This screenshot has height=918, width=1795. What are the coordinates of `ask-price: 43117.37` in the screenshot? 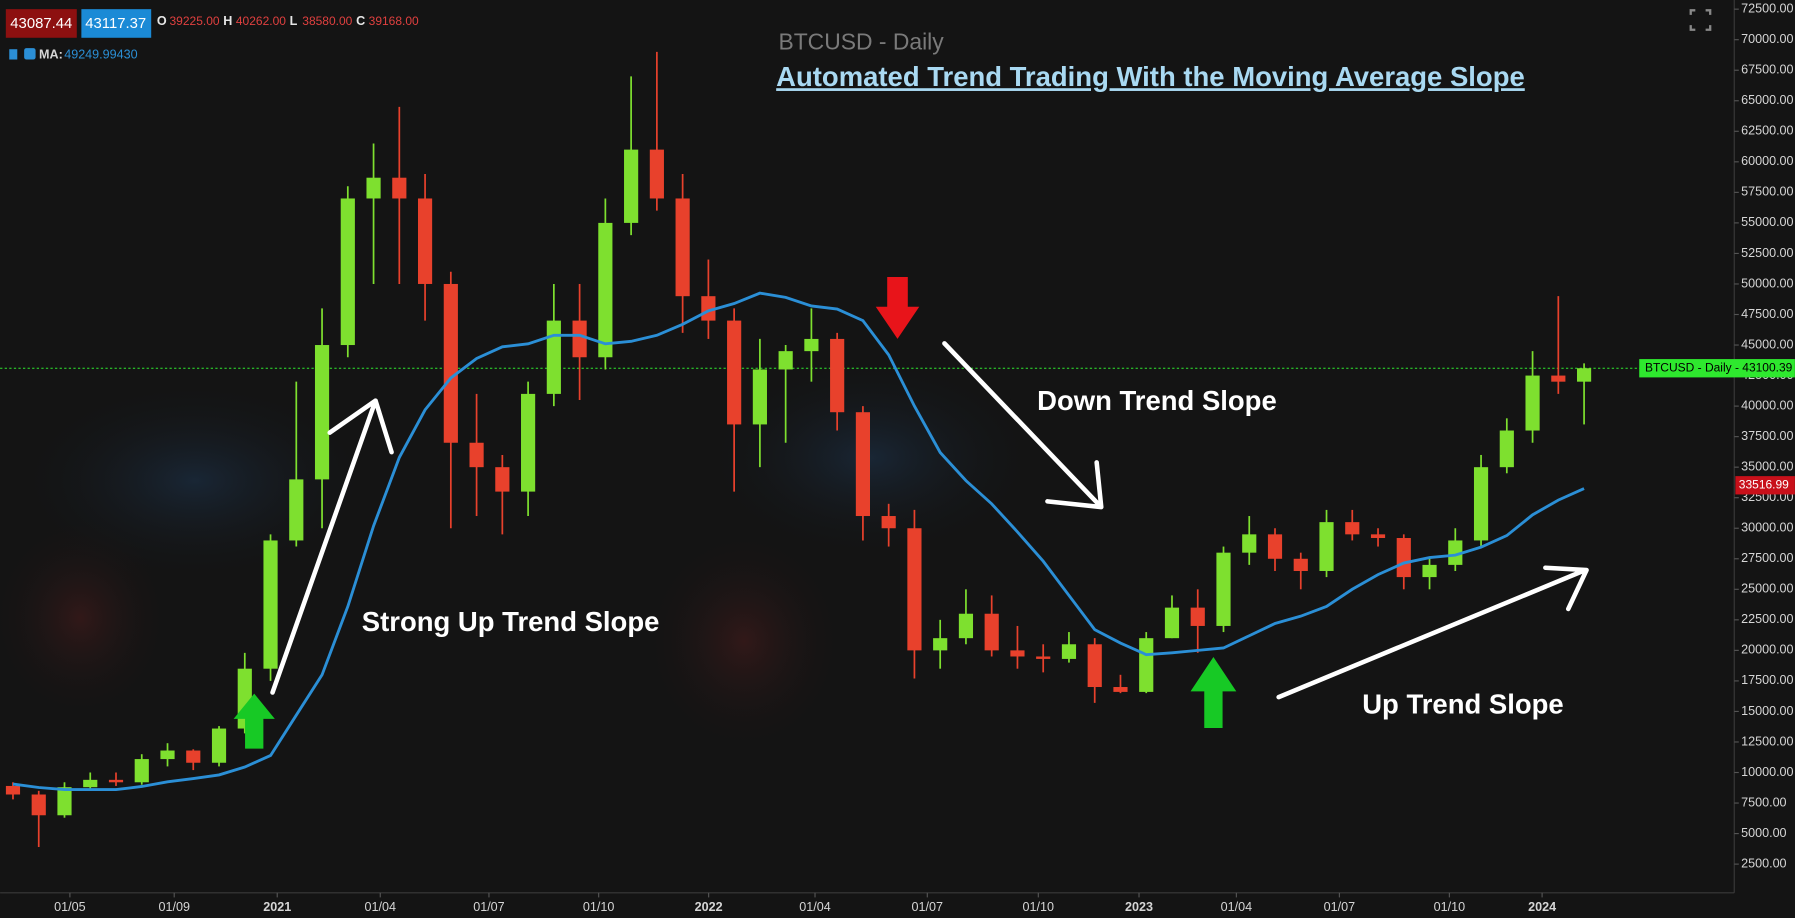 It's located at (115, 24).